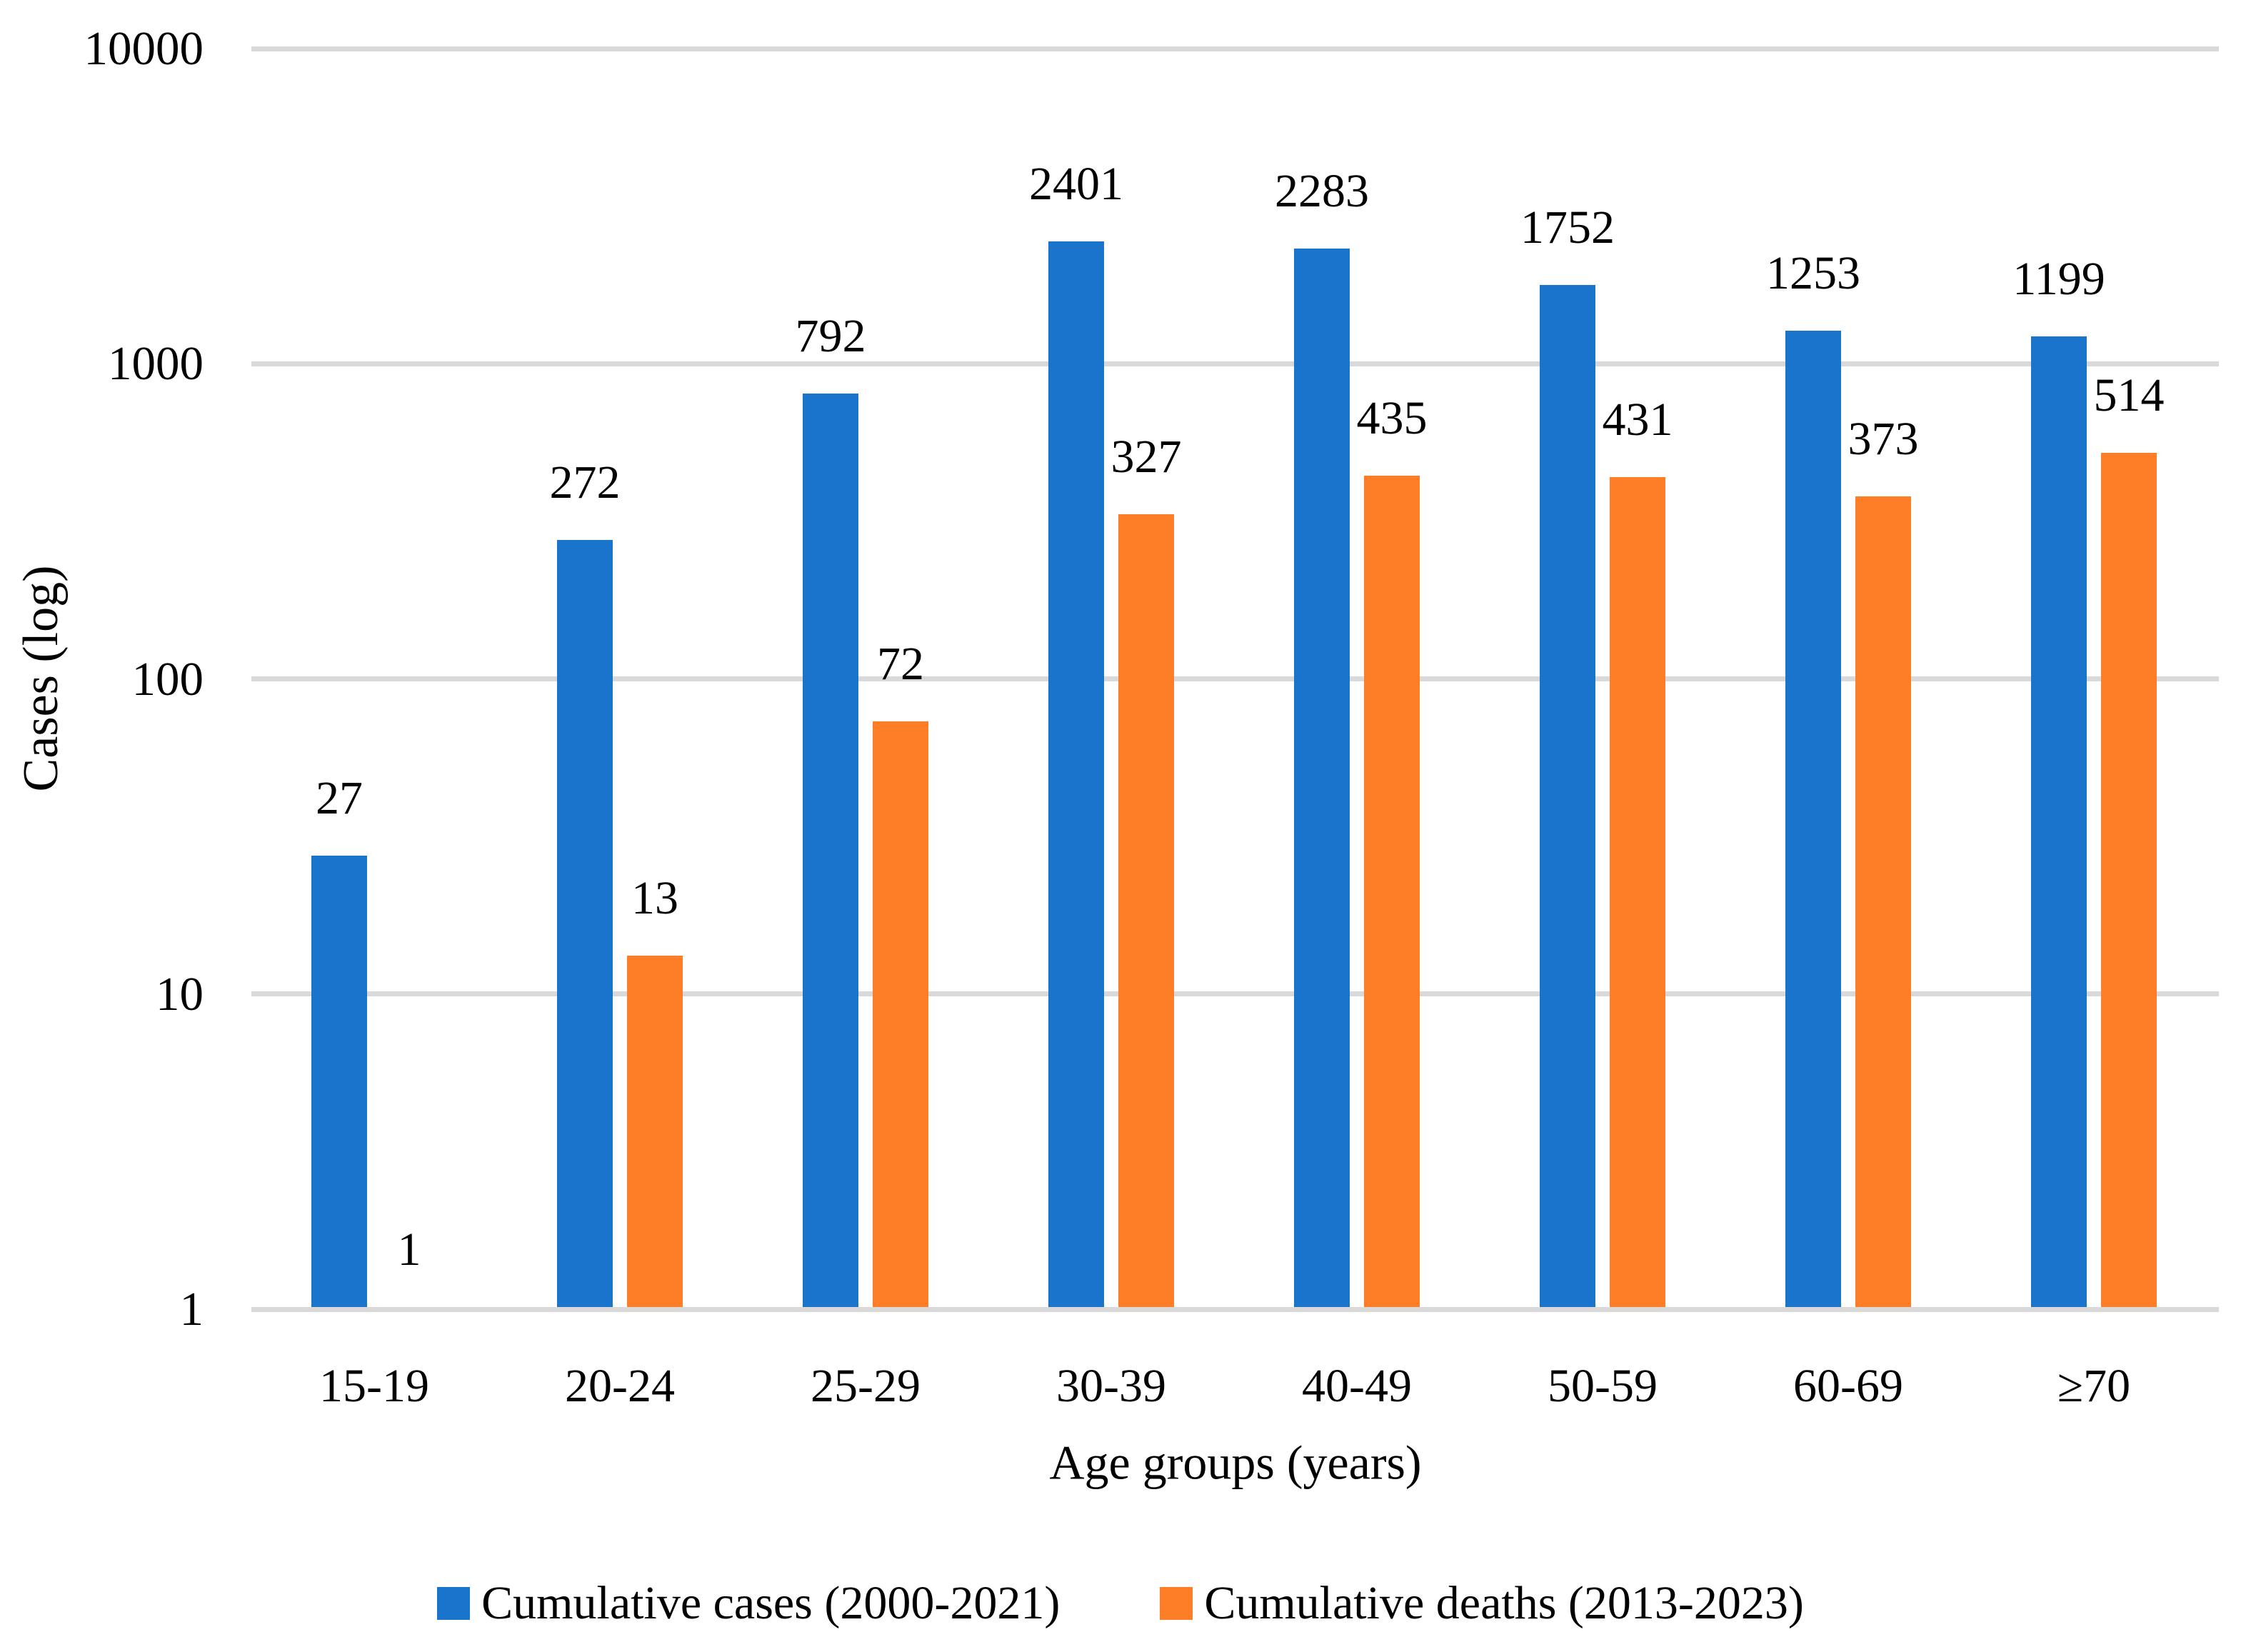 The width and height of the screenshot is (2241, 1652). Describe the element at coordinates (339, 798) in the screenshot. I see `data-label: 27` at that location.